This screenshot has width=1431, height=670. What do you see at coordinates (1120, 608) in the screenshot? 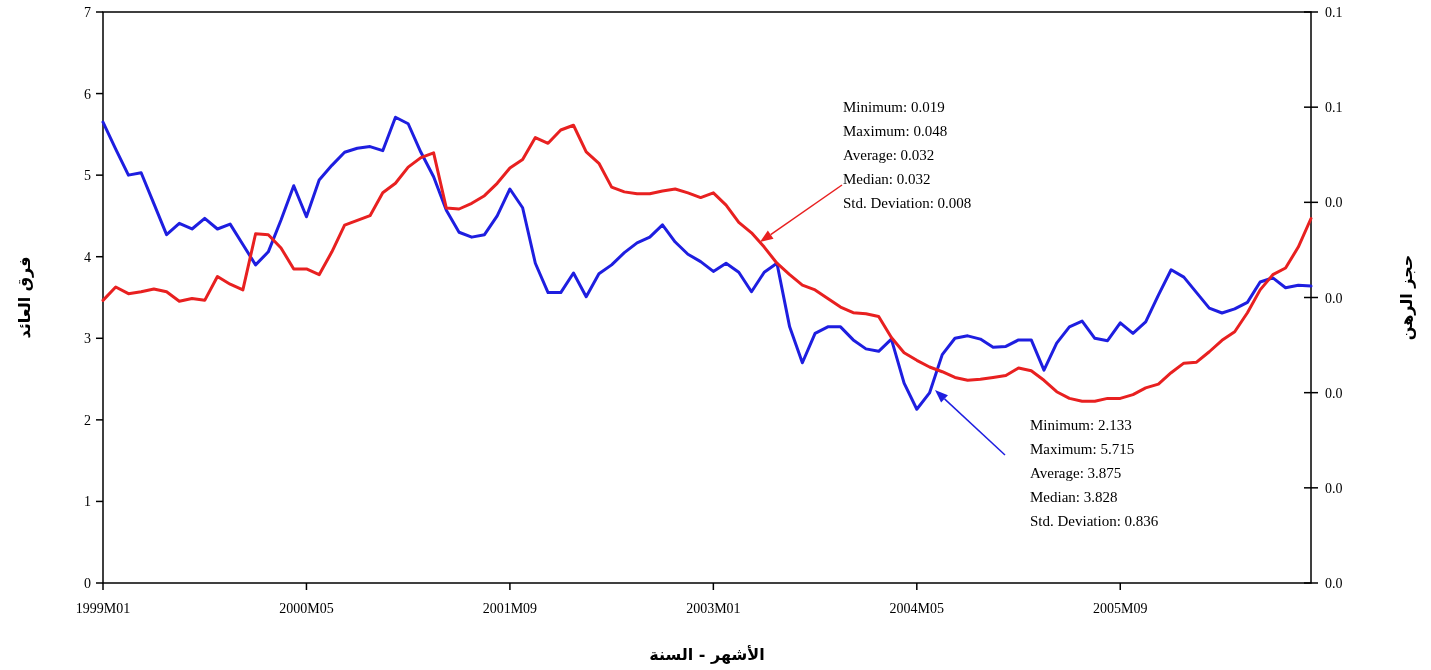
I see `x-tick-label: 2005M09` at bounding box center [1120, 608].